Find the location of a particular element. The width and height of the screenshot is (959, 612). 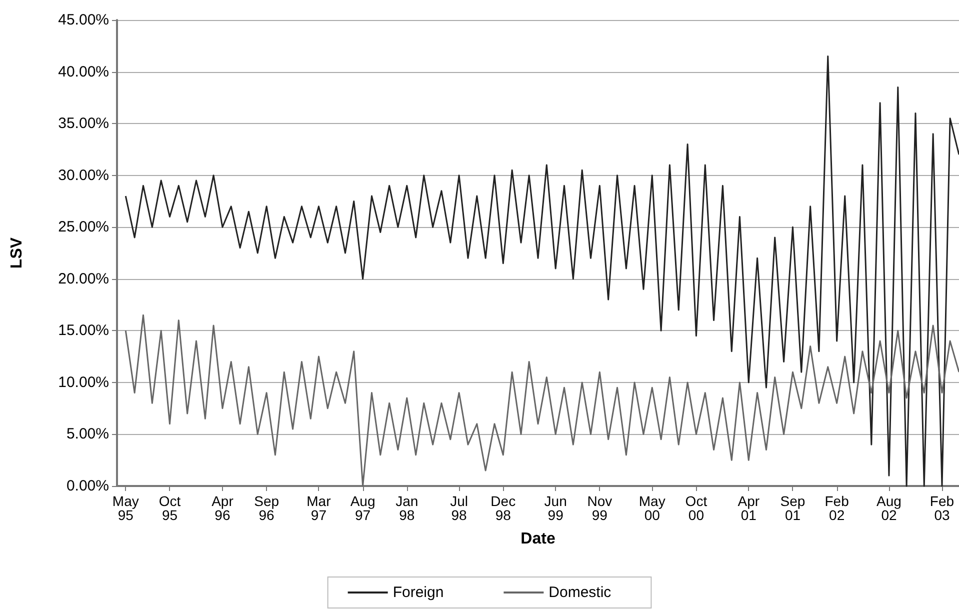

y-tick-label: 20.00% is located at coordinates (83, 279).